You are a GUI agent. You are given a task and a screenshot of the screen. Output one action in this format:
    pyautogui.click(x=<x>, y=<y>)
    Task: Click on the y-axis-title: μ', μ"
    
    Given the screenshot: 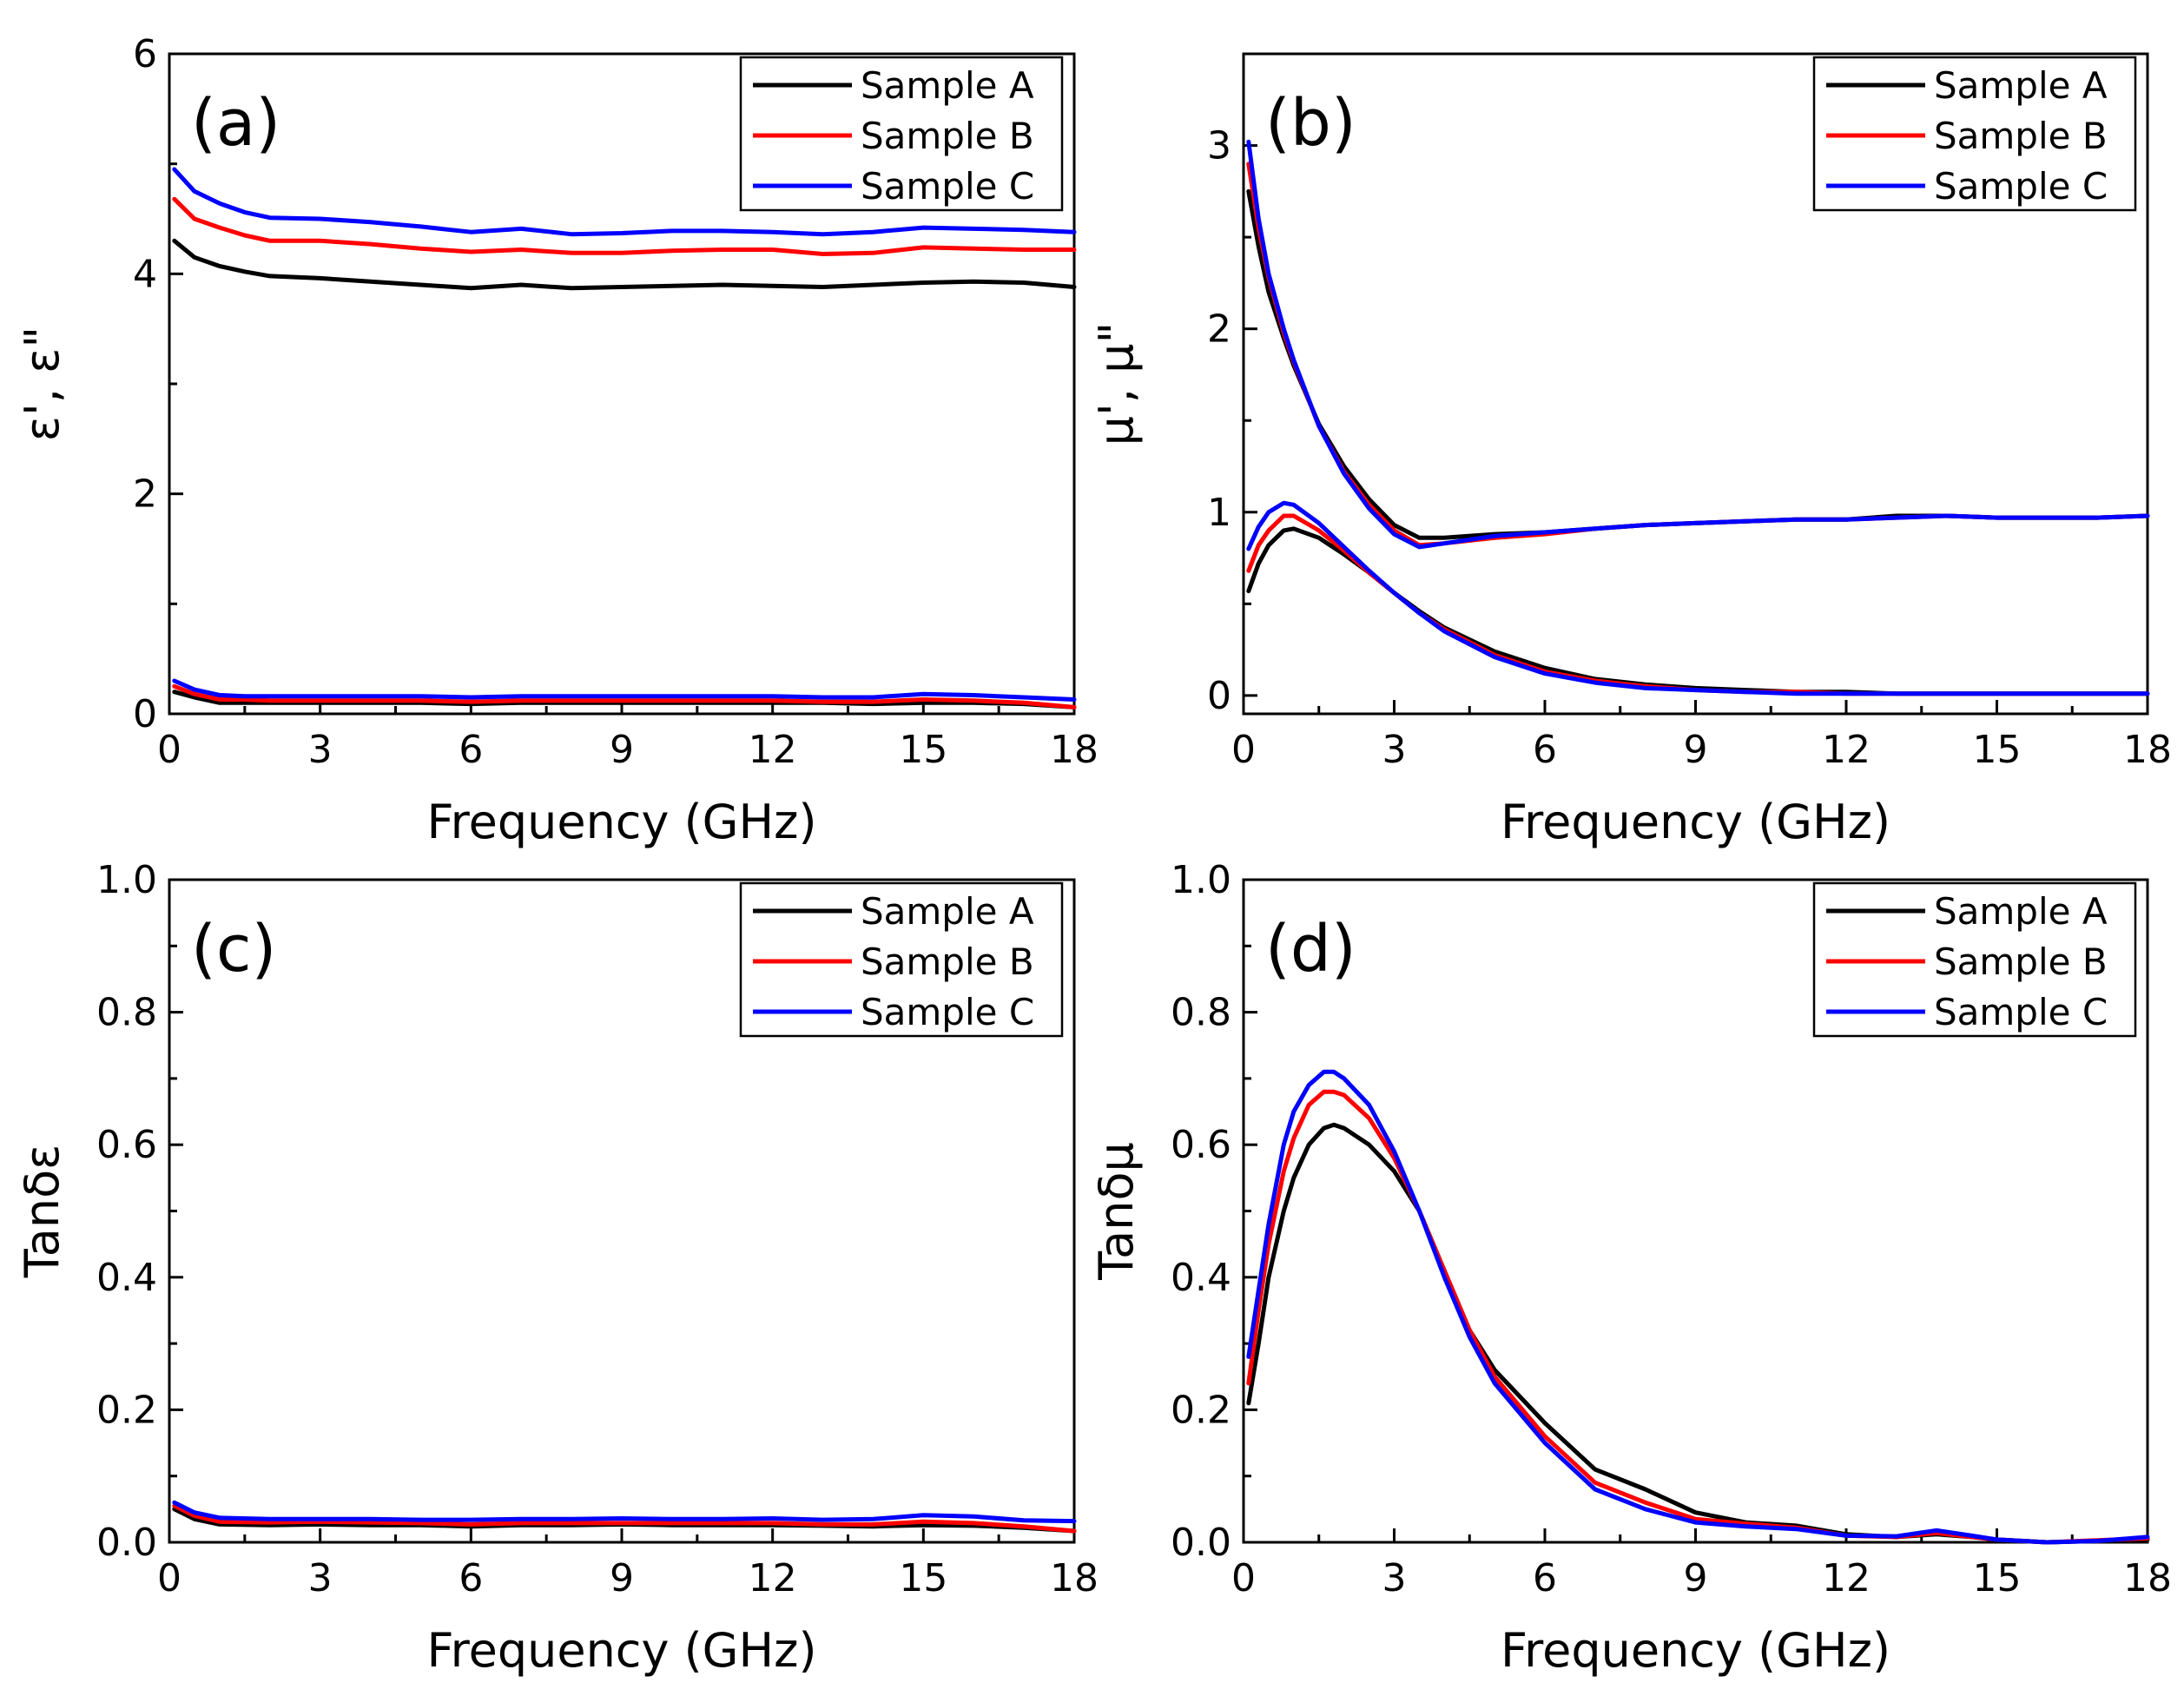 What is the action you would take?
    pyautogui.click(x=1116, y=384)
    